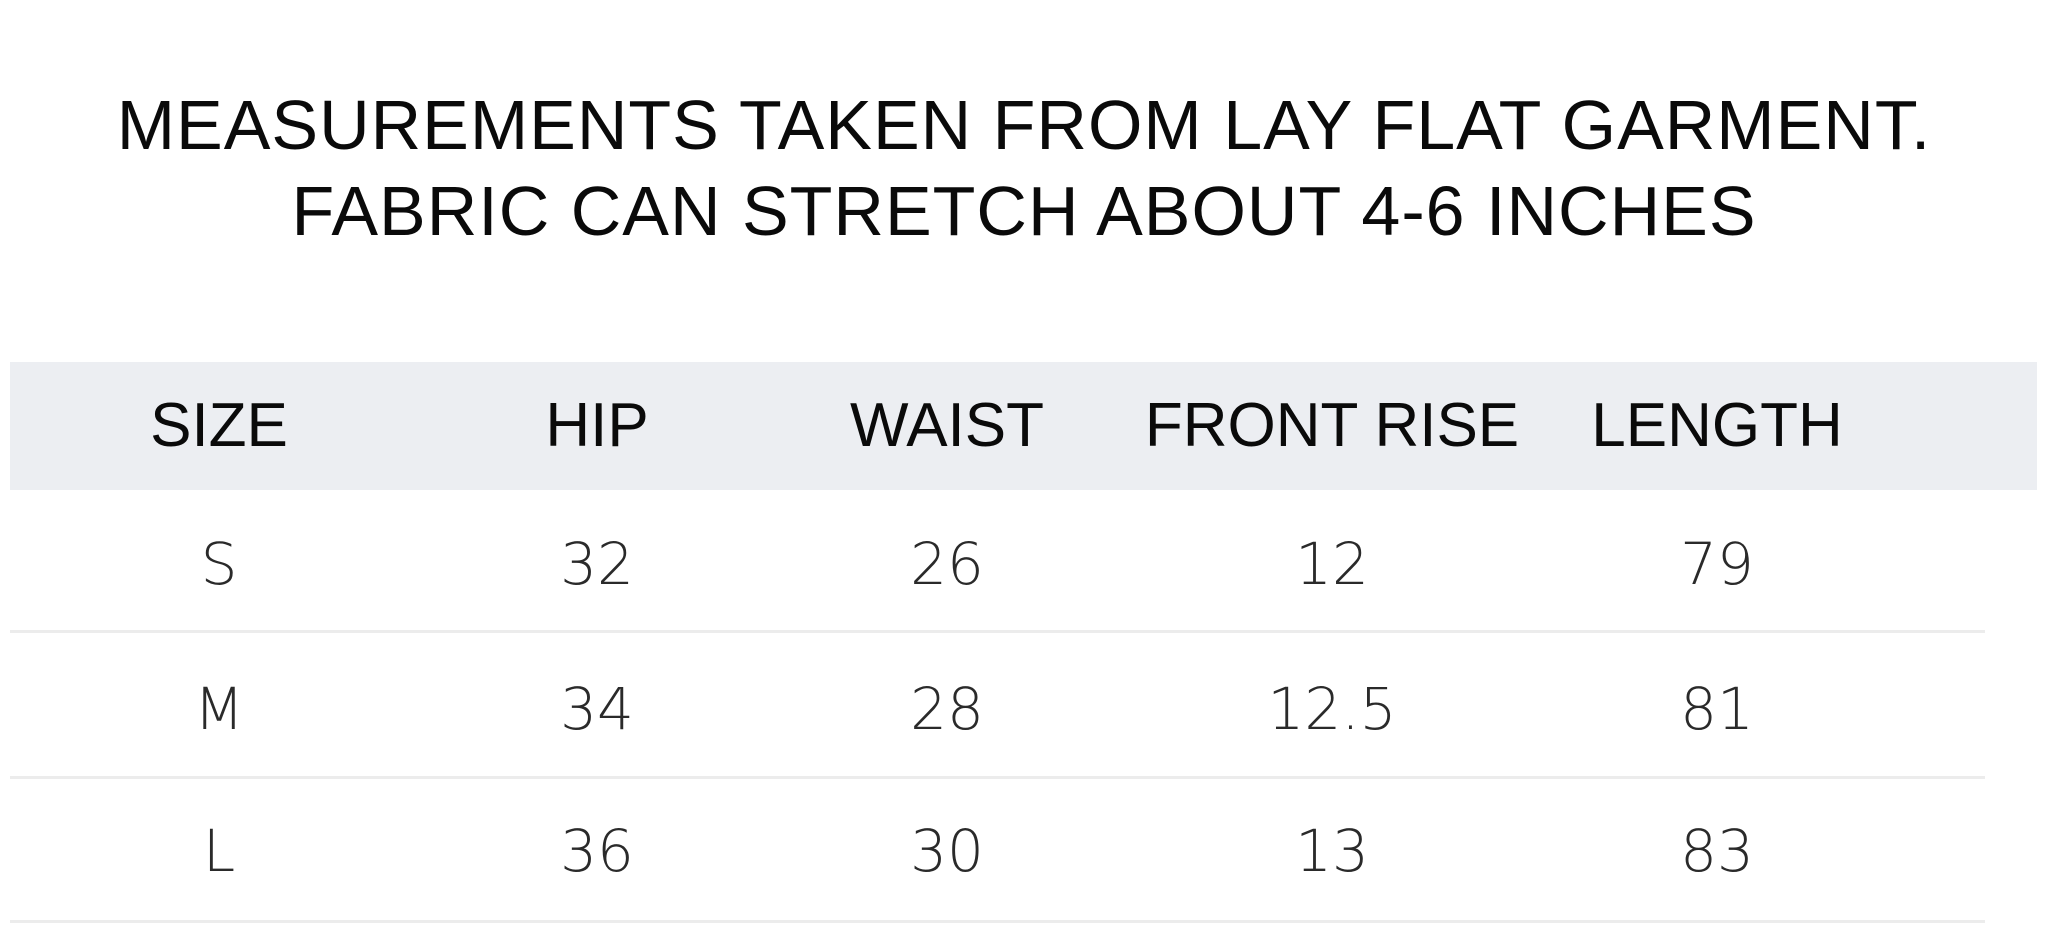  Describe the element at coordinates (597, 851) in the screenshot. I see `table-cell: 36` at that location.